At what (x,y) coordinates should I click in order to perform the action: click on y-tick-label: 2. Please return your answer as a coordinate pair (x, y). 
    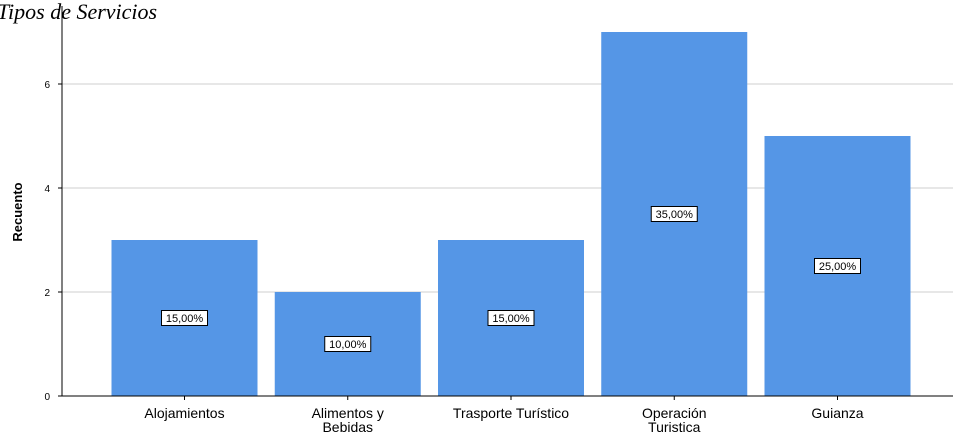
    Looking at the image, I should click on (47, 293).